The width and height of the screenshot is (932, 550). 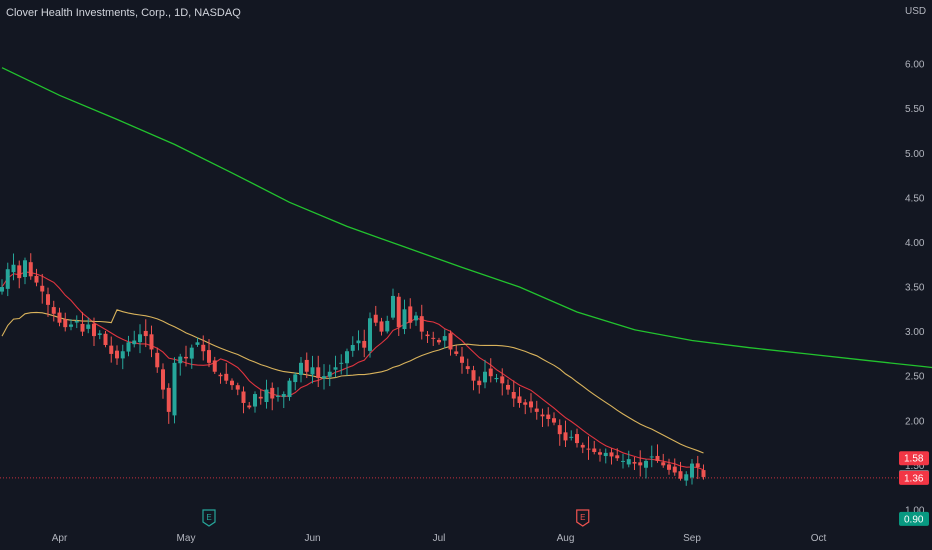 I want to click on time-axis: AprMayJunJulAugSepOctNovDec2023, so click(x=492, y=538).